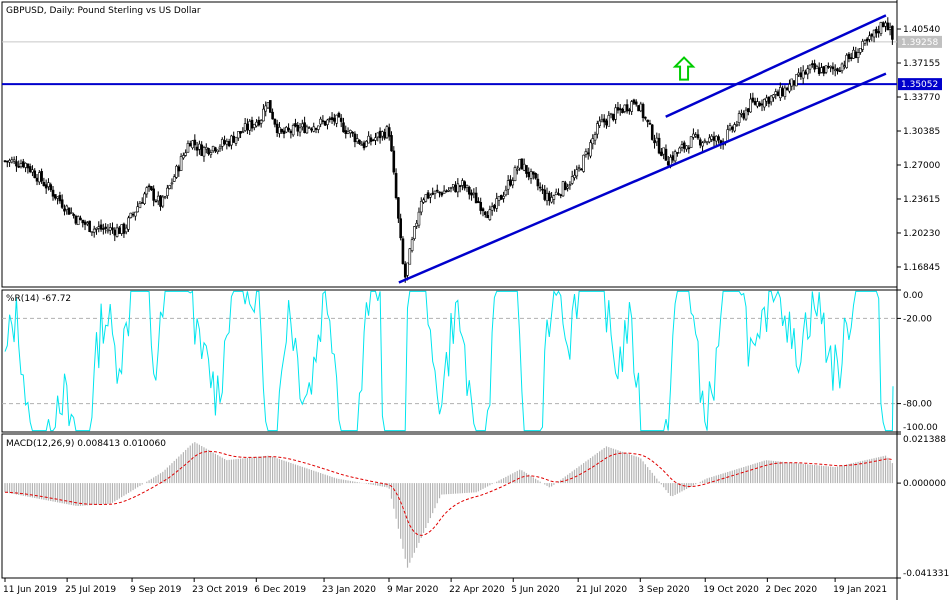  Describe the element at coordinates (791, 590) in the screenshot. I see `x-tick-label: 2 Dec 2020` at that location.